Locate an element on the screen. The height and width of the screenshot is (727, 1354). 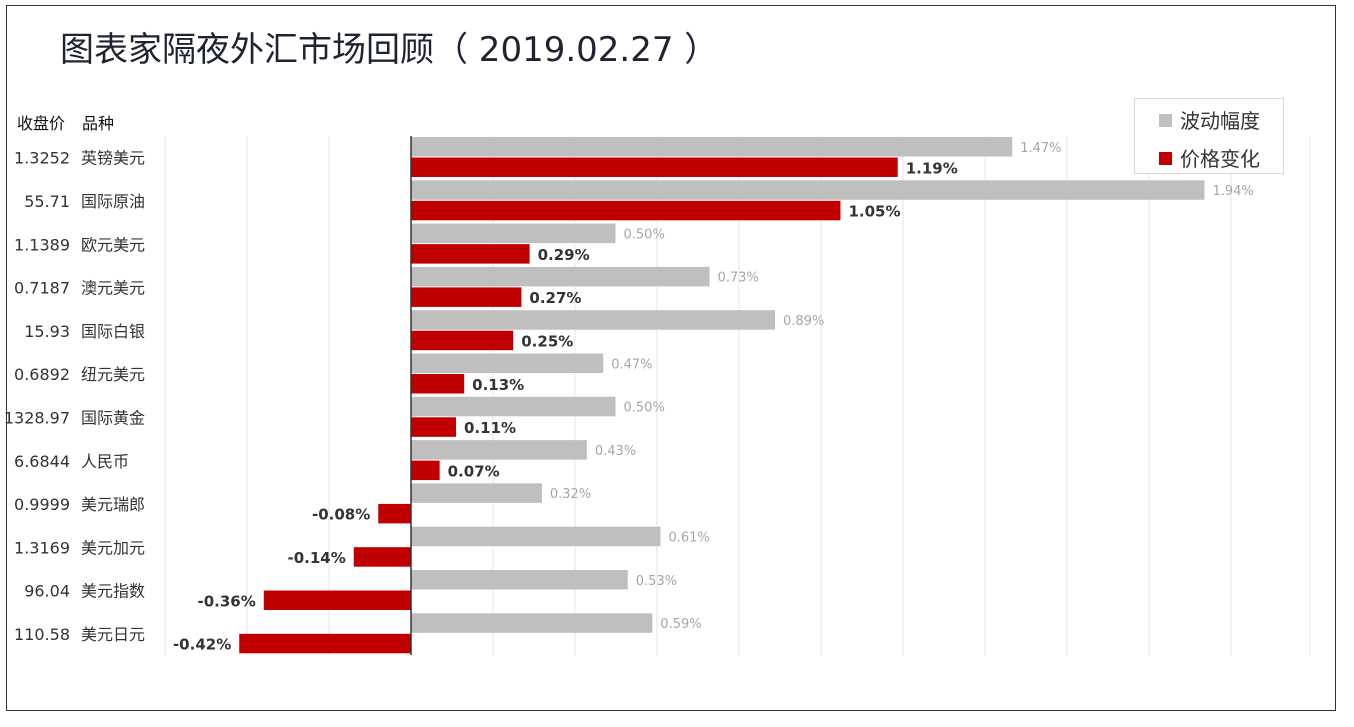
category-label: 美元指数 is located at coordinates (113, 591).